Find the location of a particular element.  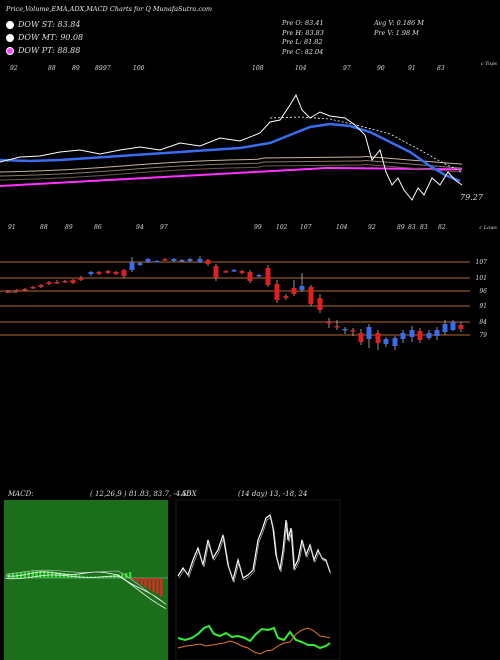

lows-label: c Lows is located at coordinates (488, 228).